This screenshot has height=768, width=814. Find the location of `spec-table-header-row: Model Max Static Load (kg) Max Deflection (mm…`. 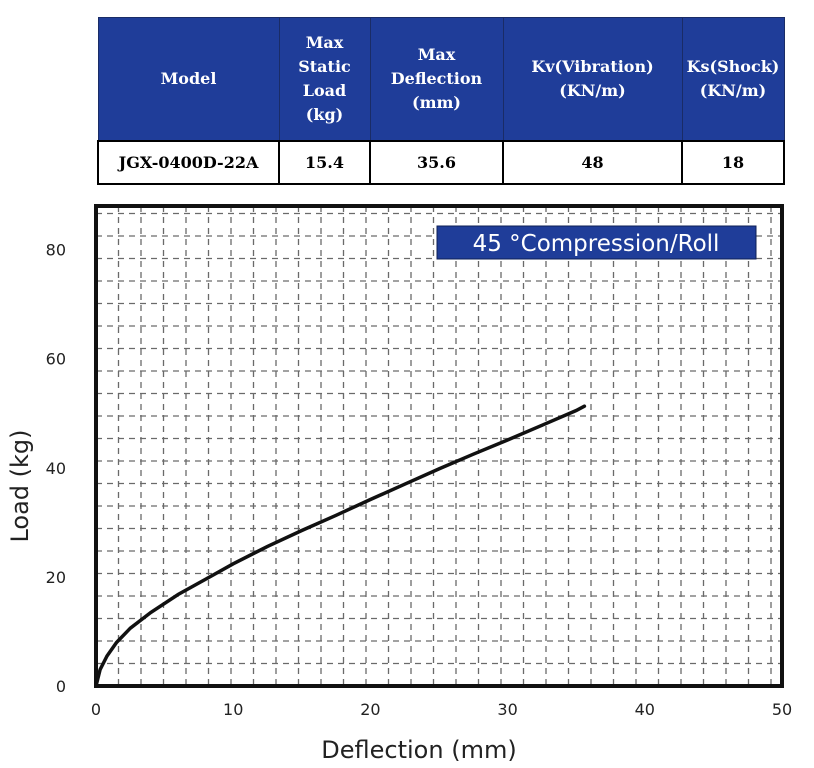

spec-table-header-row: Model Max Static Load (kg) Max Deflection (mm… is located at coordinates (441, 79).